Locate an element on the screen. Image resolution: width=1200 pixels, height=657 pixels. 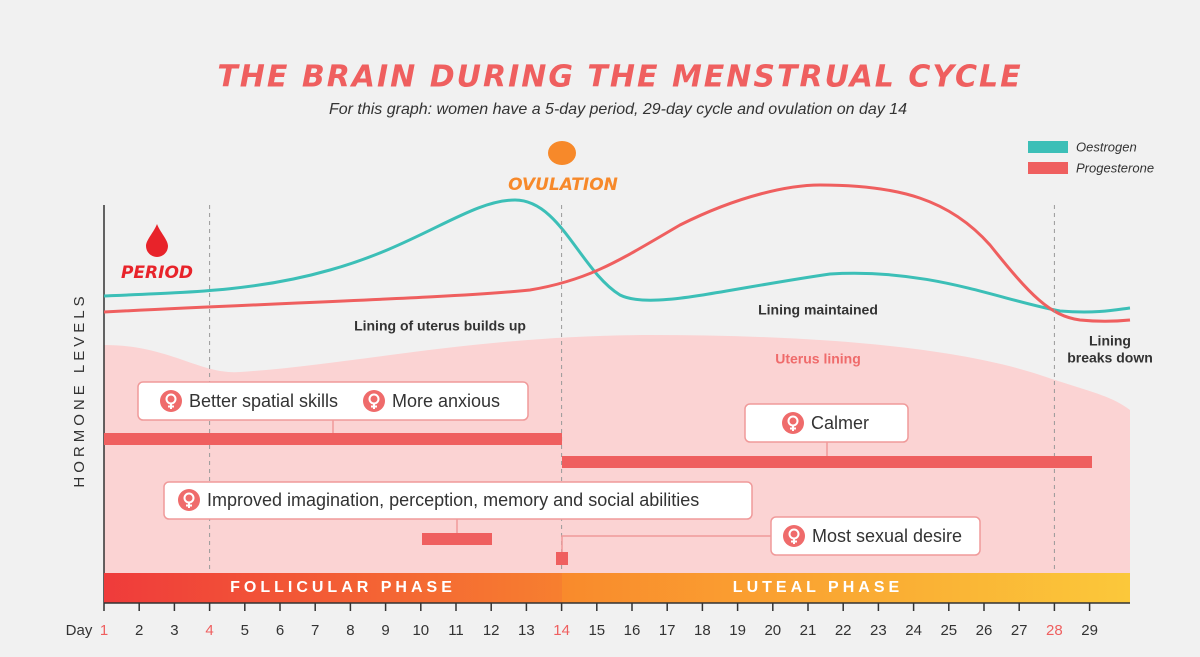
day-label: 24 is located at coordinates (913, 630).